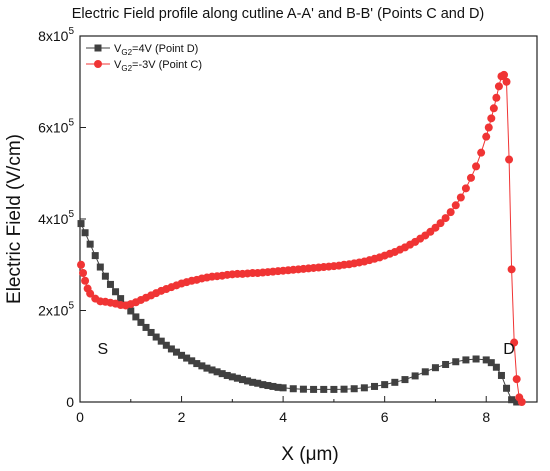 Image resolution: width=550 pixels, height=471 pixels. What do you see at coordinates (56, 218) in the screenshot?
I see `y-tick-label: 4x10⁵` at bounding box center [56, 218].